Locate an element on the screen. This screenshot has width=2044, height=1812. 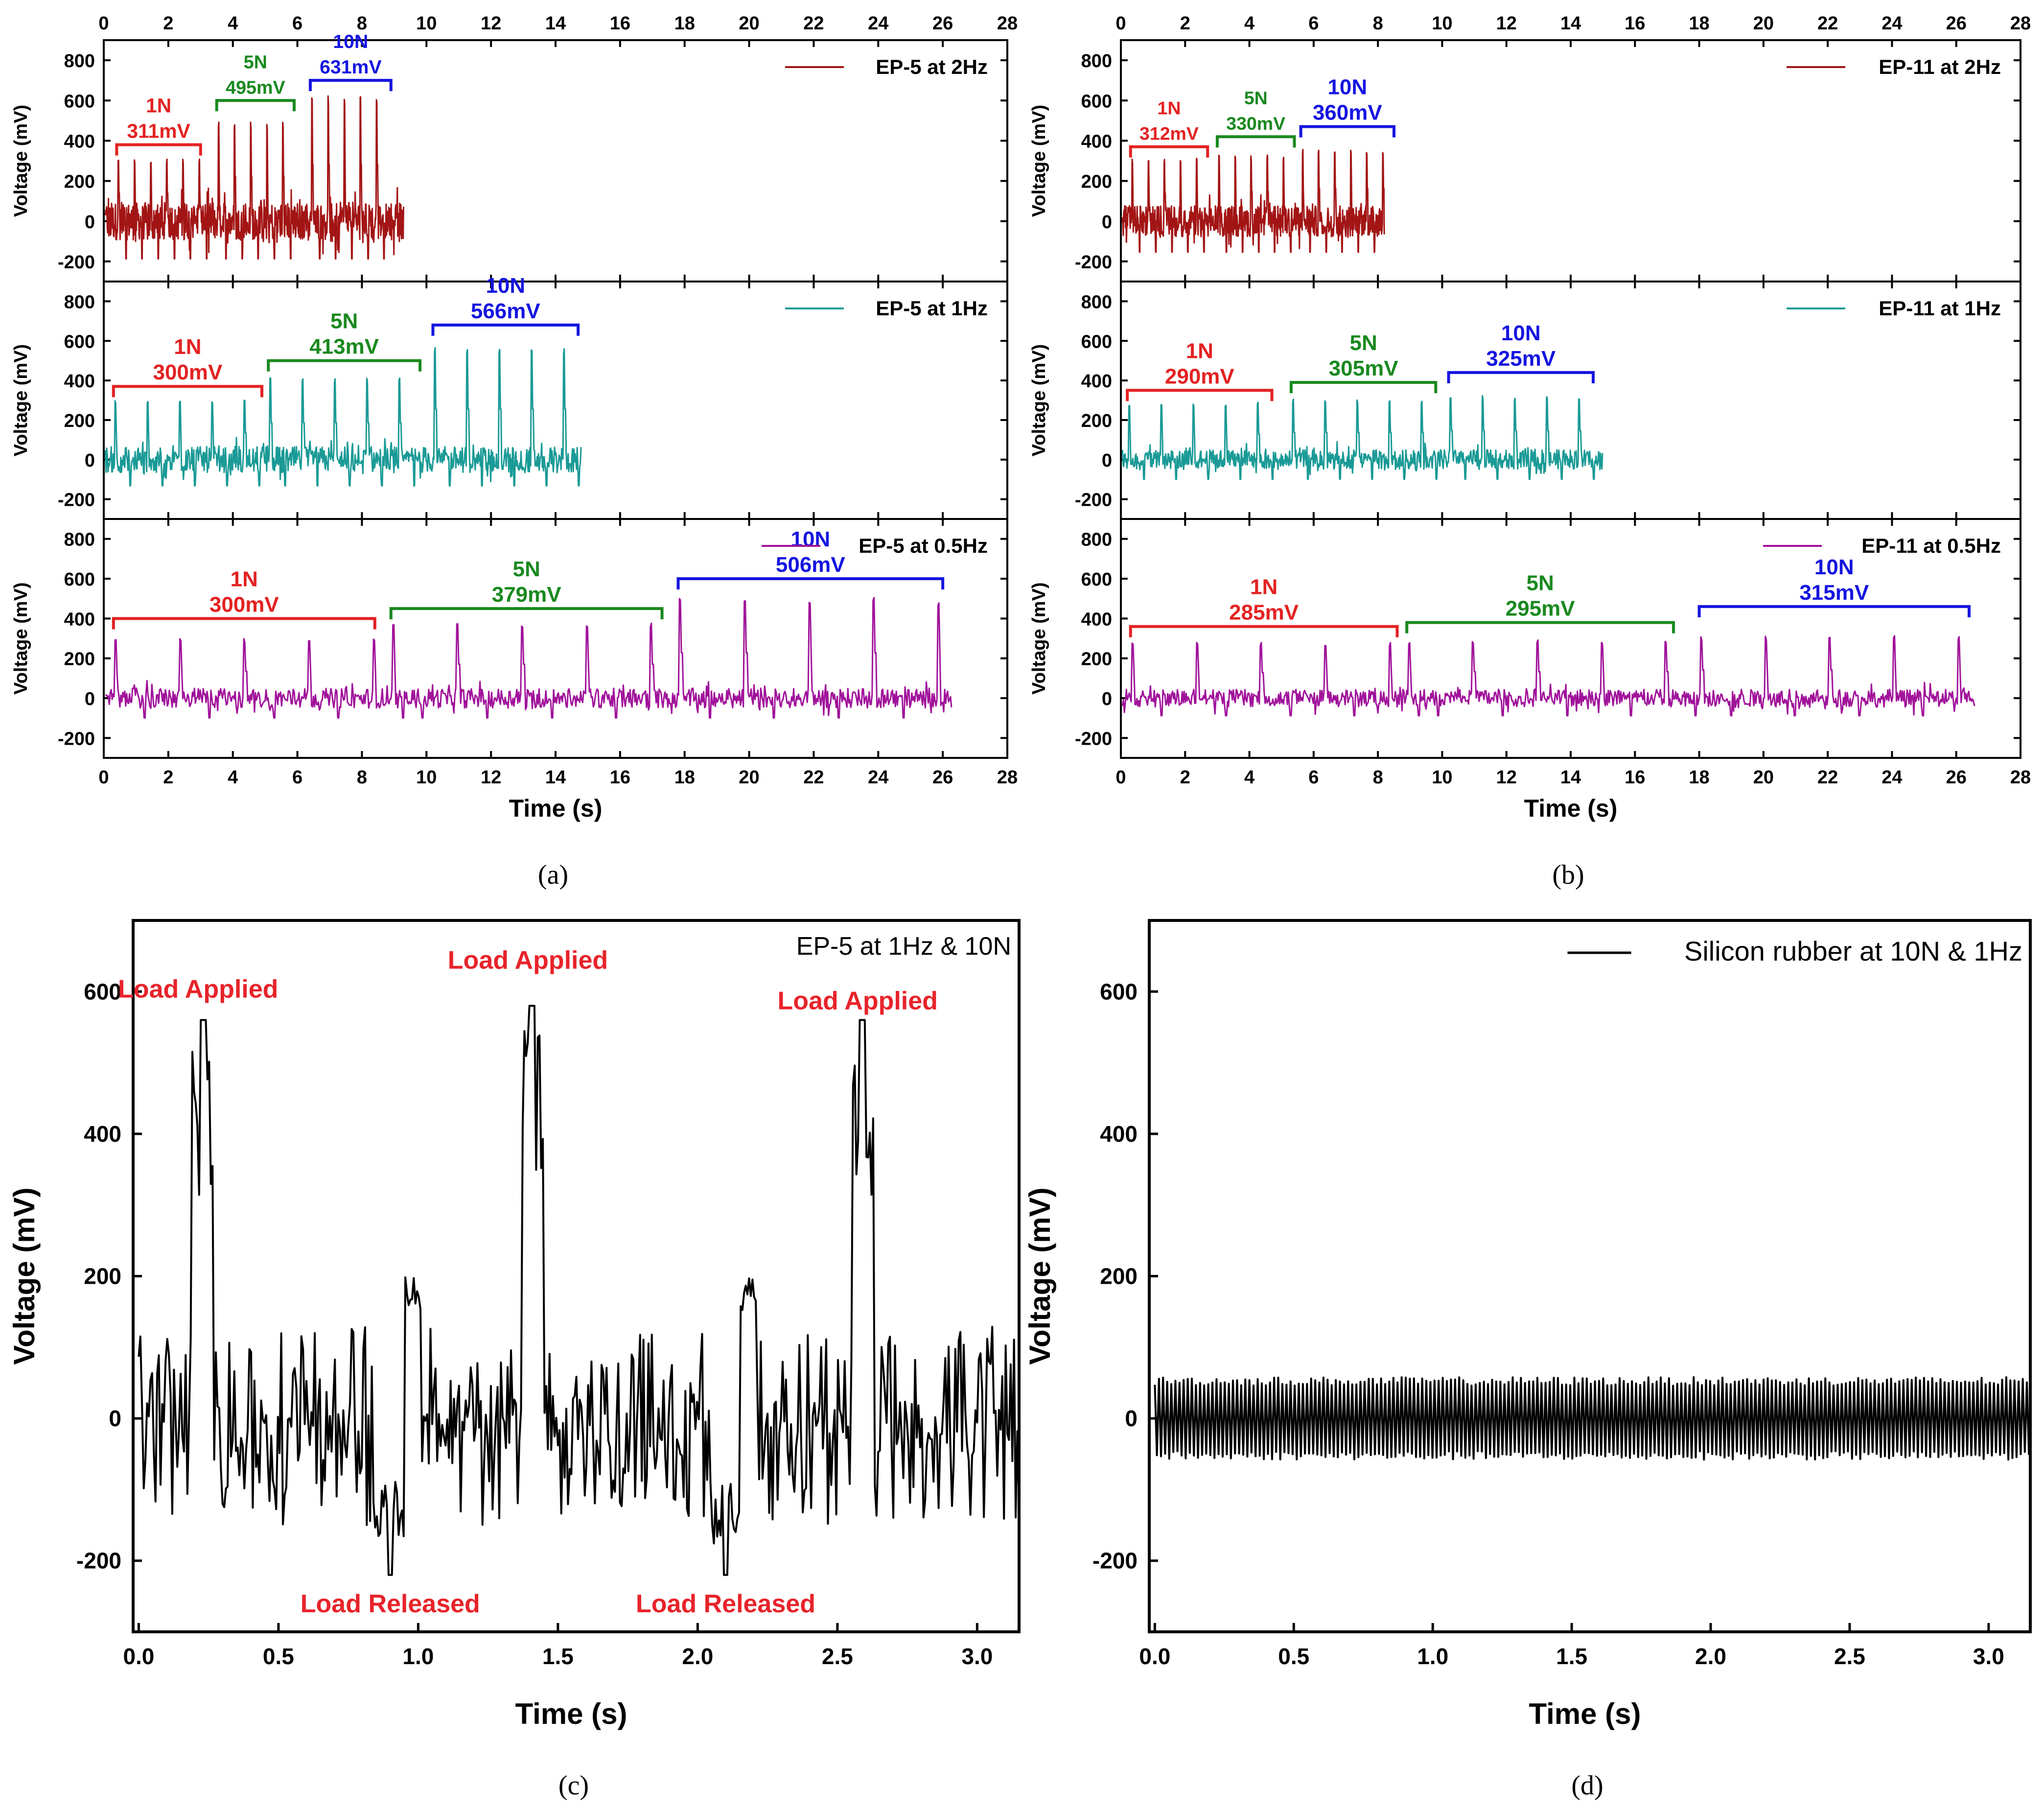
load-applied-label: Load Applied is located at coordinates (198, 989).